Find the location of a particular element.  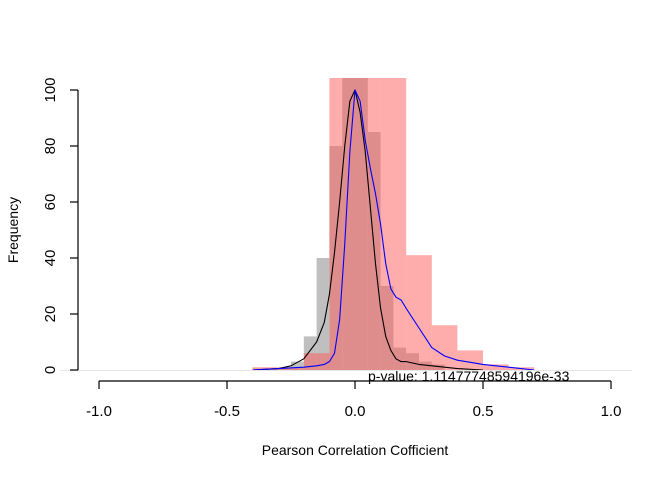

x-axis-title: Pearson Correlation Cofficient is located at coordinates (355, 450).